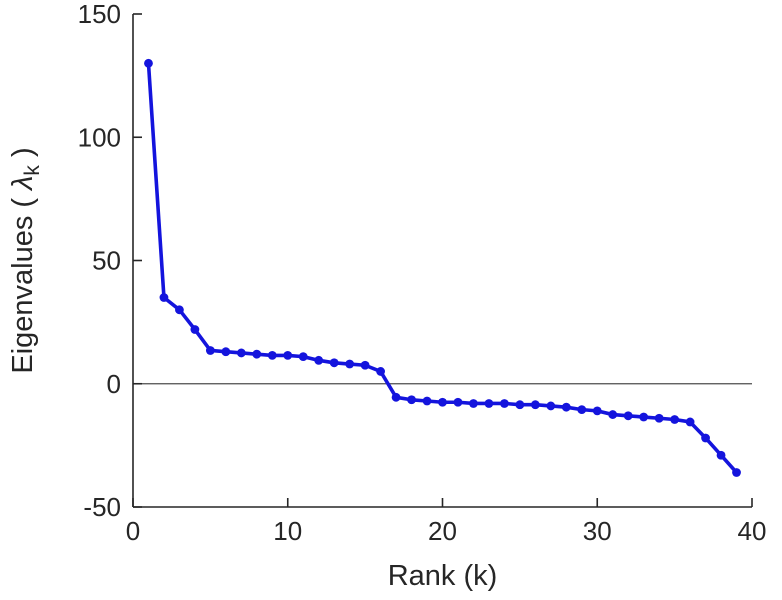  I want to click on x-tick-label: 30, so click(597, 531).